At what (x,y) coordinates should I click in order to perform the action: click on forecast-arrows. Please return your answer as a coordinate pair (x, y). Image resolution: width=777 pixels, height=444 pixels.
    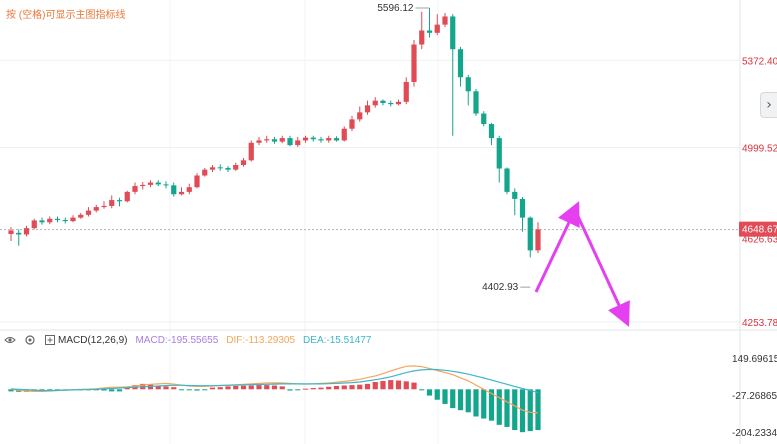
    Looking at the image, I should click on (582, 264).